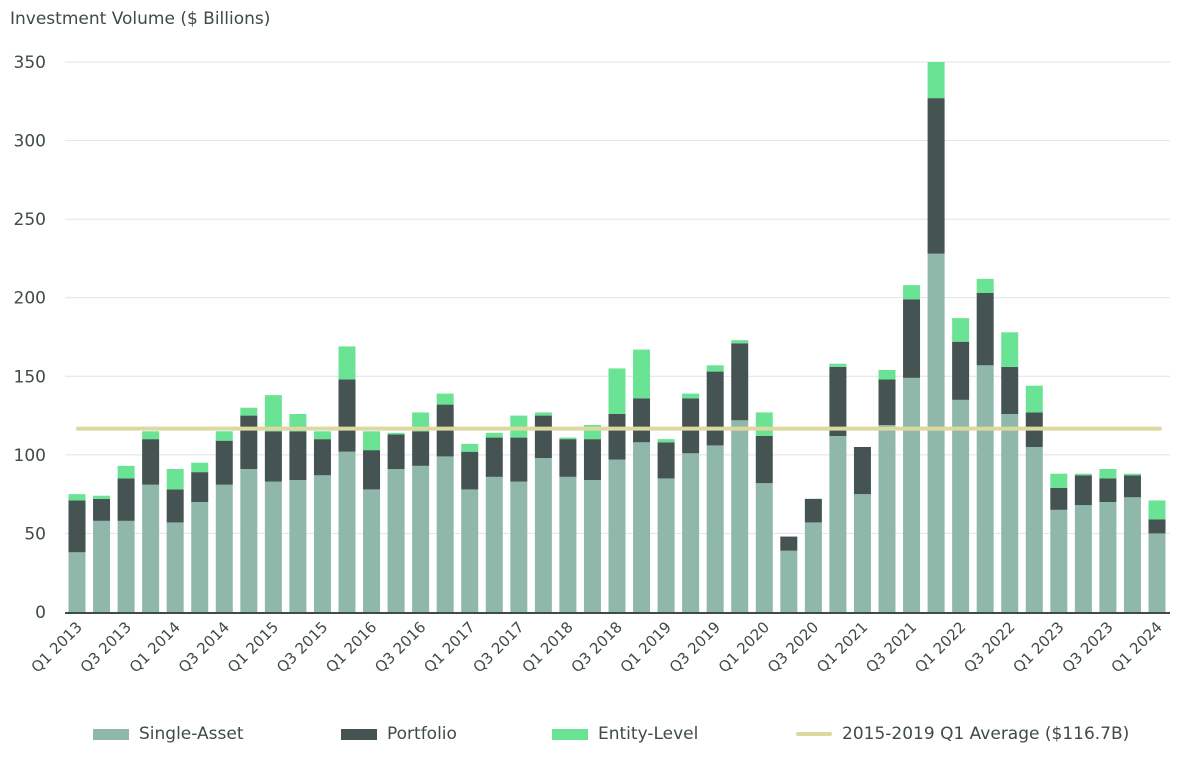  What do you see at coordinates (30, 299) in the screenshot?
I see `y-tick-label: 200` at bounding box center [30, 299].